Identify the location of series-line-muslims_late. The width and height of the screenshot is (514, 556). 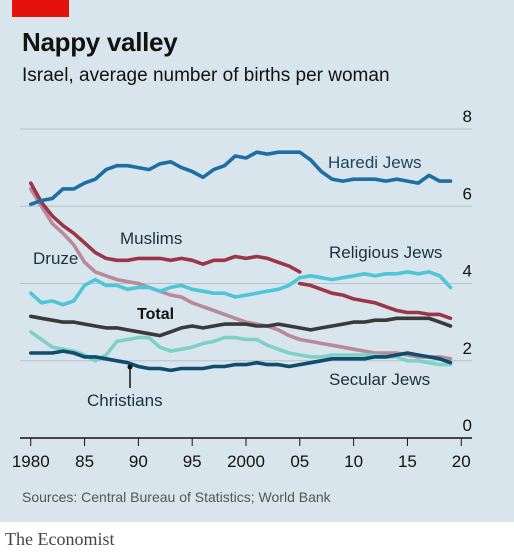
(375, 301).